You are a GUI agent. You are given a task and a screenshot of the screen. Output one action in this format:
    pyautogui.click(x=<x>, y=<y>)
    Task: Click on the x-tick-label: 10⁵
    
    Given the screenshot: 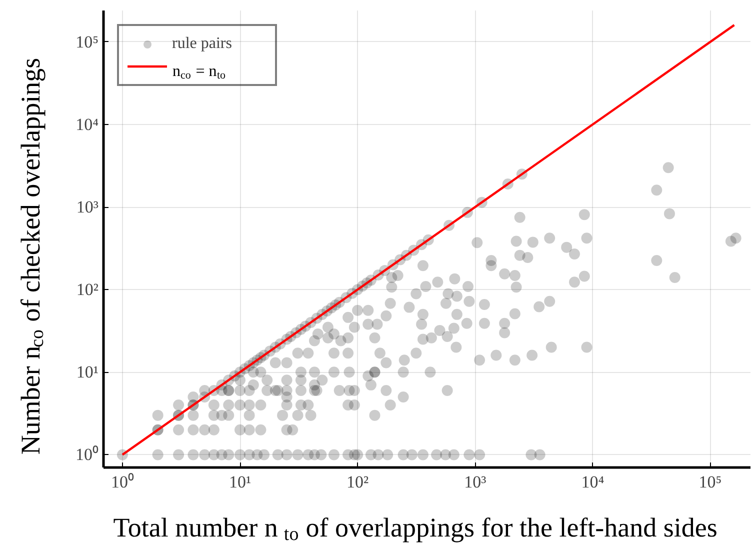 What is the action you would take?
    pyautogui.click(x=710, y=482)
    